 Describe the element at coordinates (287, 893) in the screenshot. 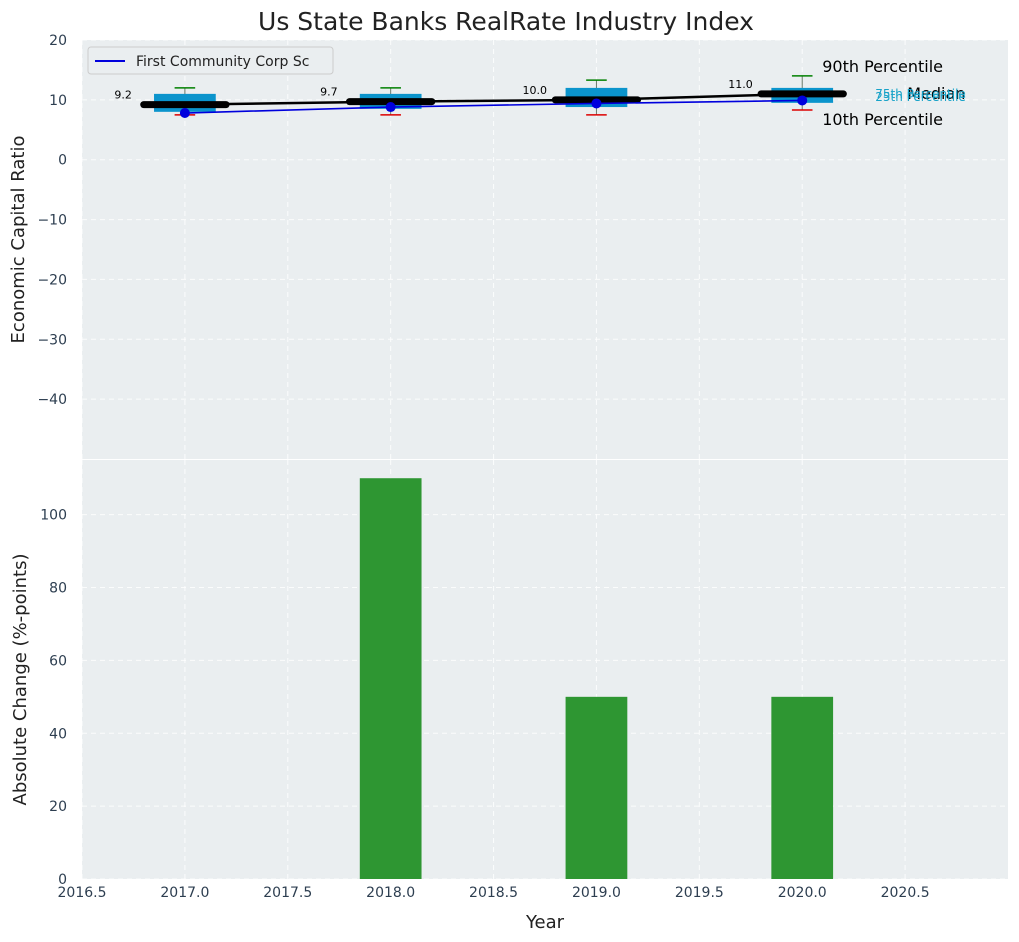

I see `x-tick-label: 2017.5` at that location.